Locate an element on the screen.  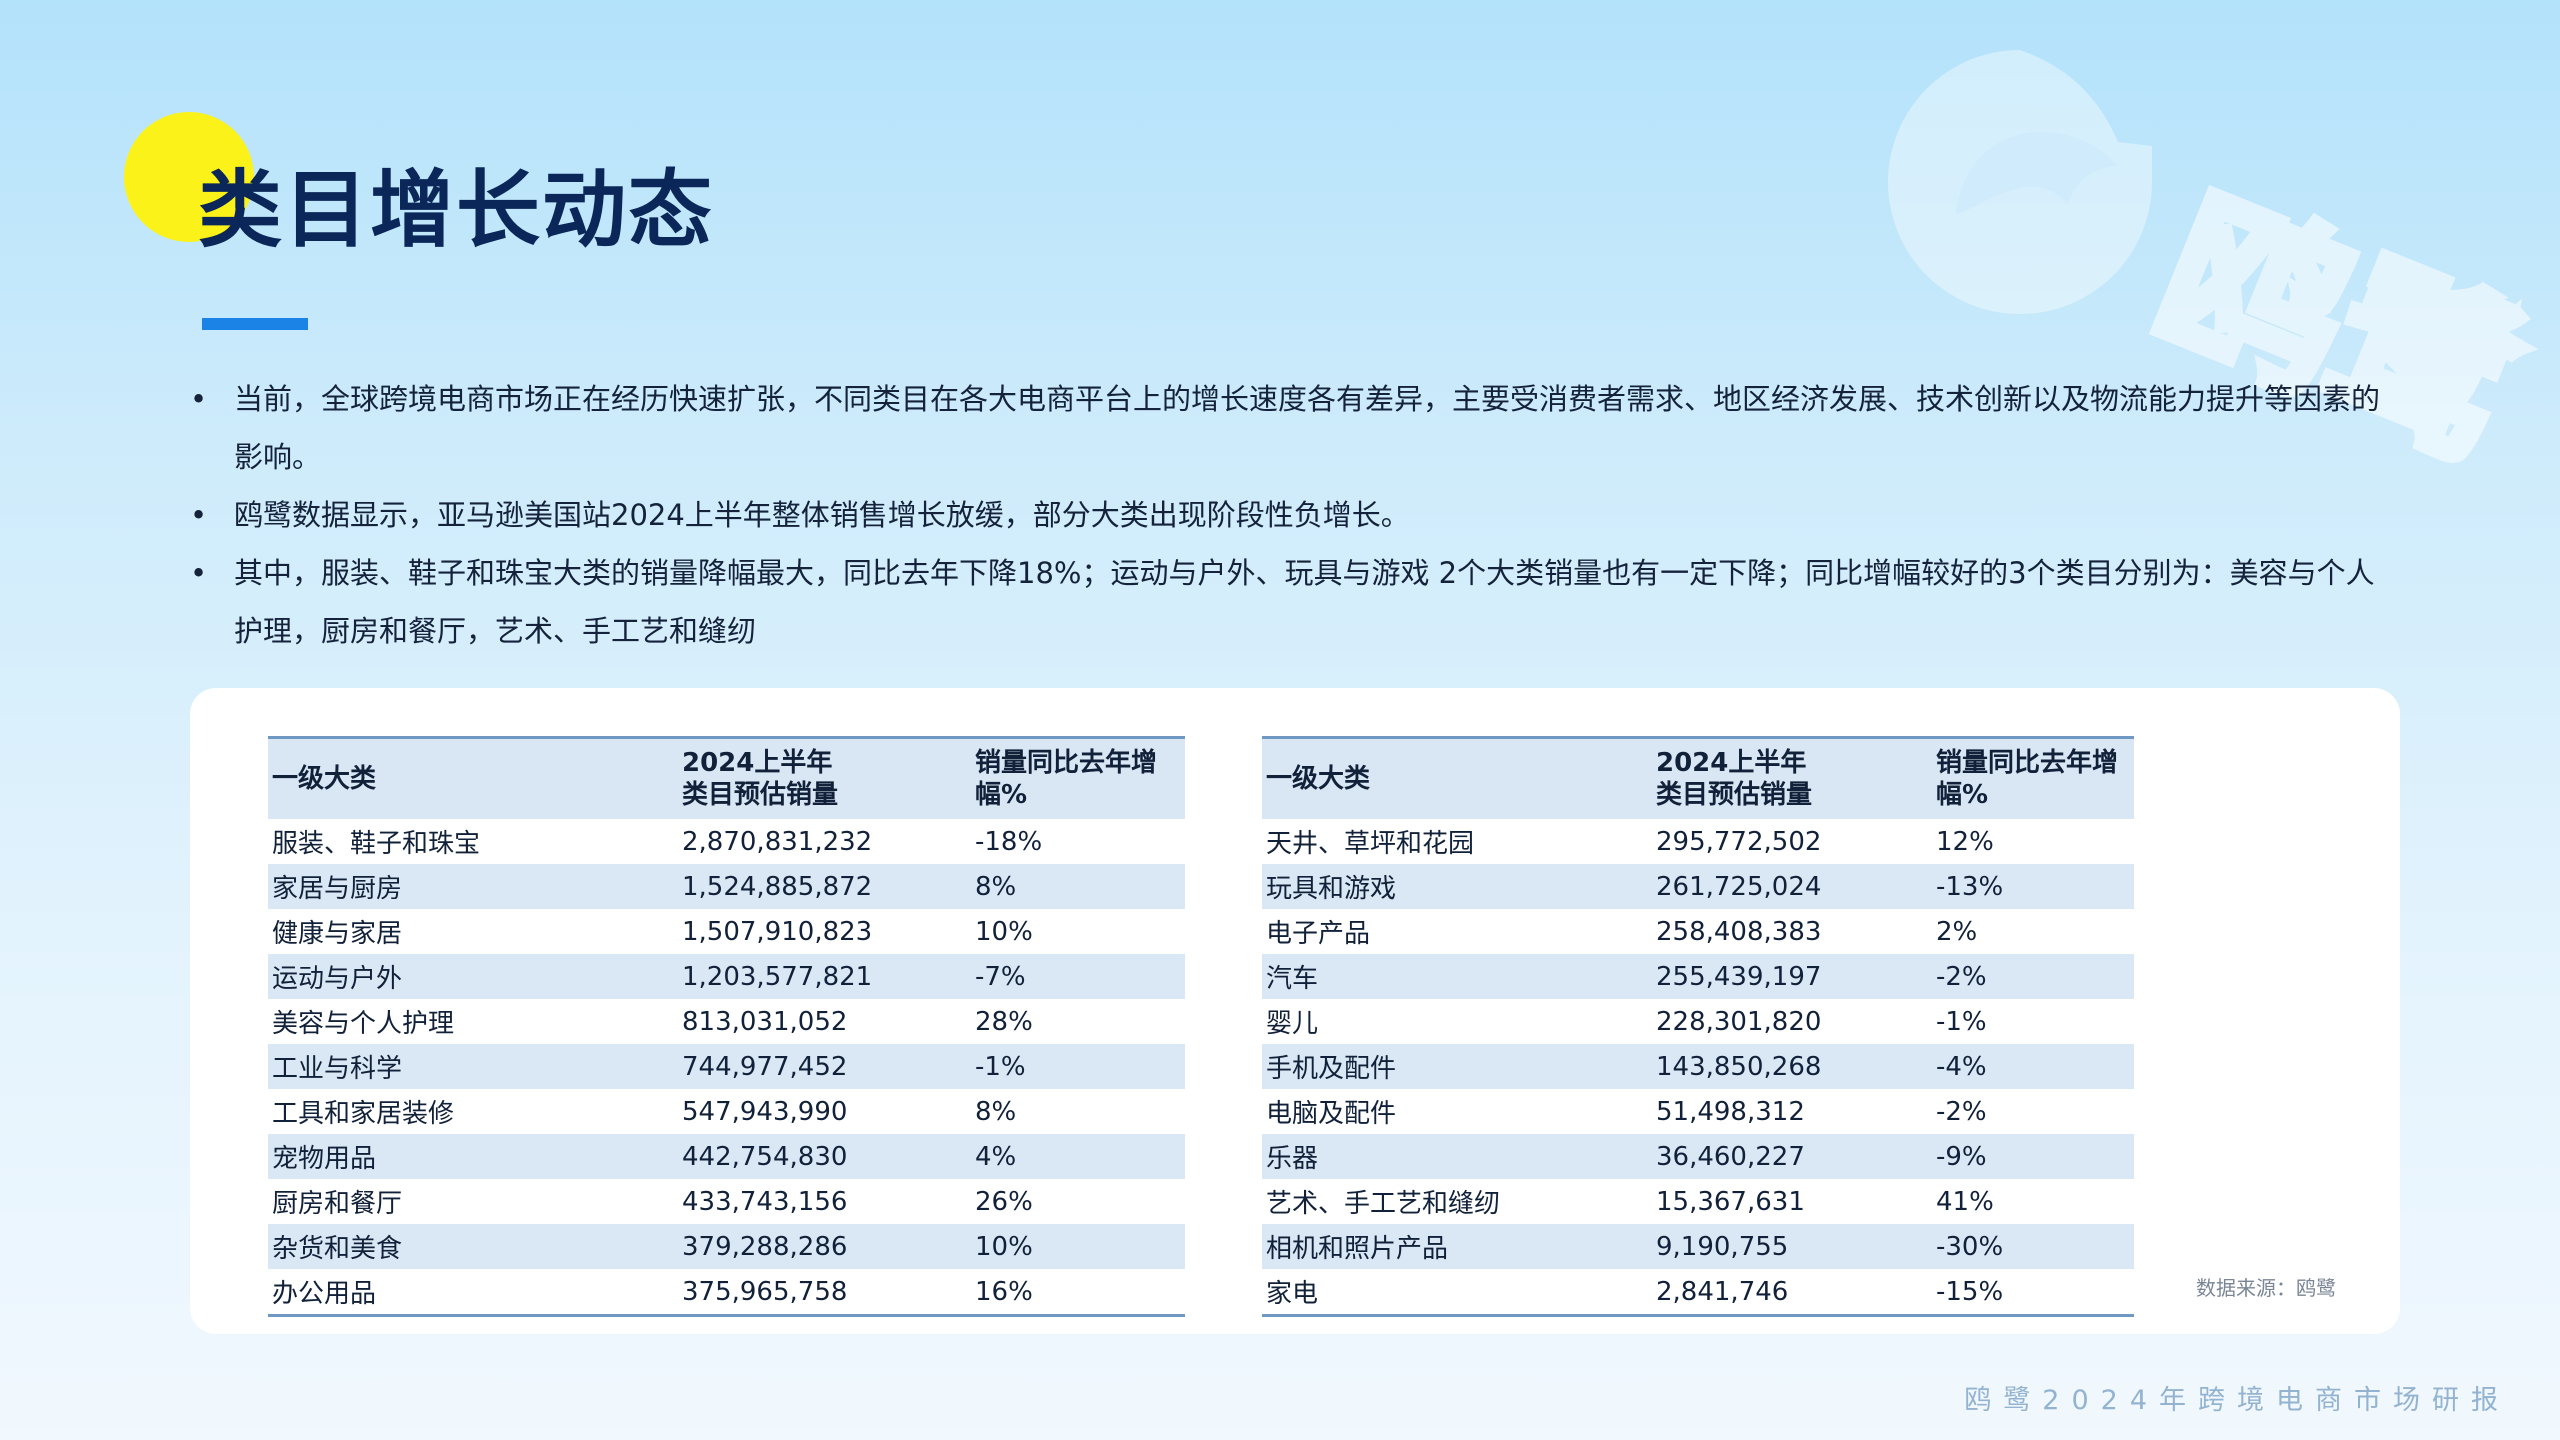
cell-sales: 15,367,631 is located at coordinates (1730, 1201).